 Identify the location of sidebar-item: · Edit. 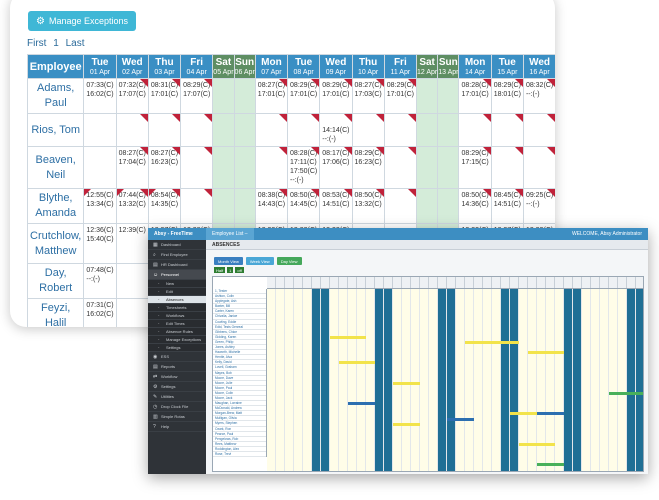
(177, 292).